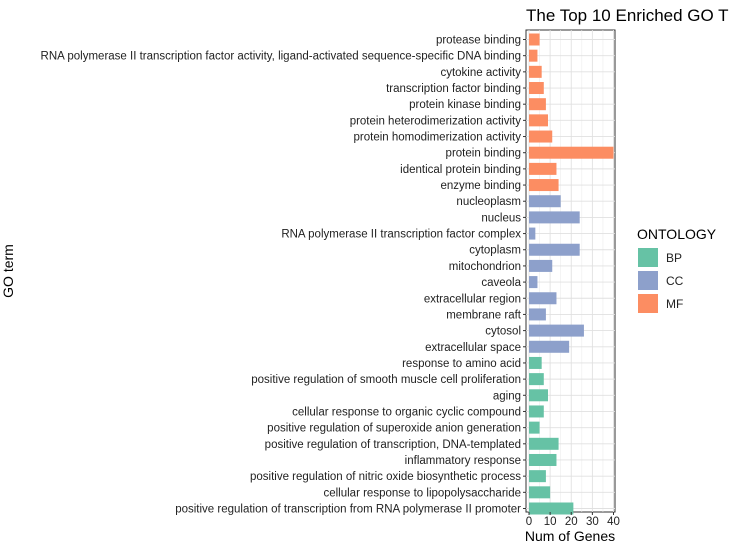  Describe the element at coordinates (460, 170) in the screenshot. I see `y-tick-label: identical protein binding` at that location.